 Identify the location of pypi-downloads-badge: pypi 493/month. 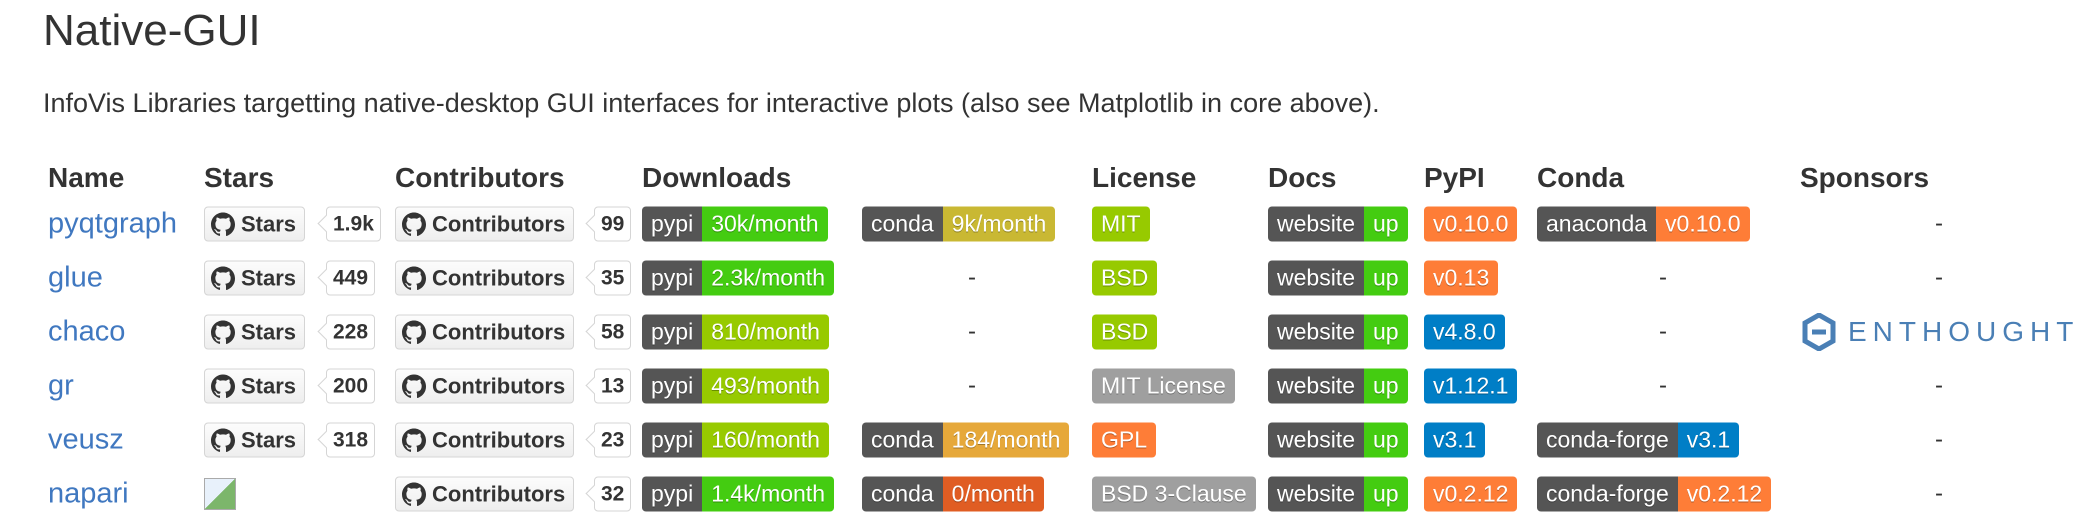
(735, 386).